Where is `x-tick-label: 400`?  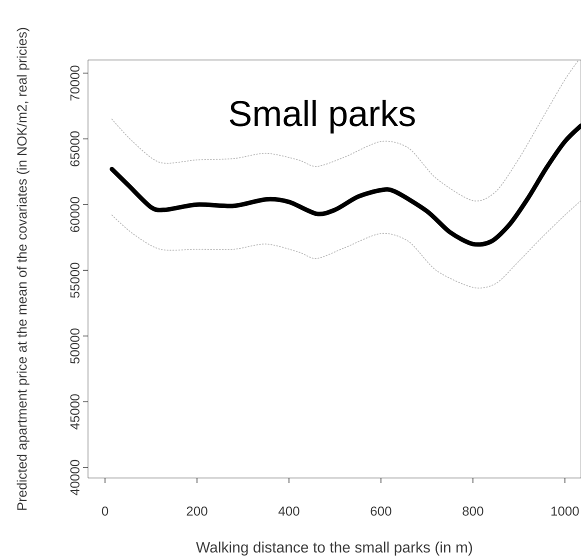 x-tick-label: 400 is located at coordinates (289, 511).